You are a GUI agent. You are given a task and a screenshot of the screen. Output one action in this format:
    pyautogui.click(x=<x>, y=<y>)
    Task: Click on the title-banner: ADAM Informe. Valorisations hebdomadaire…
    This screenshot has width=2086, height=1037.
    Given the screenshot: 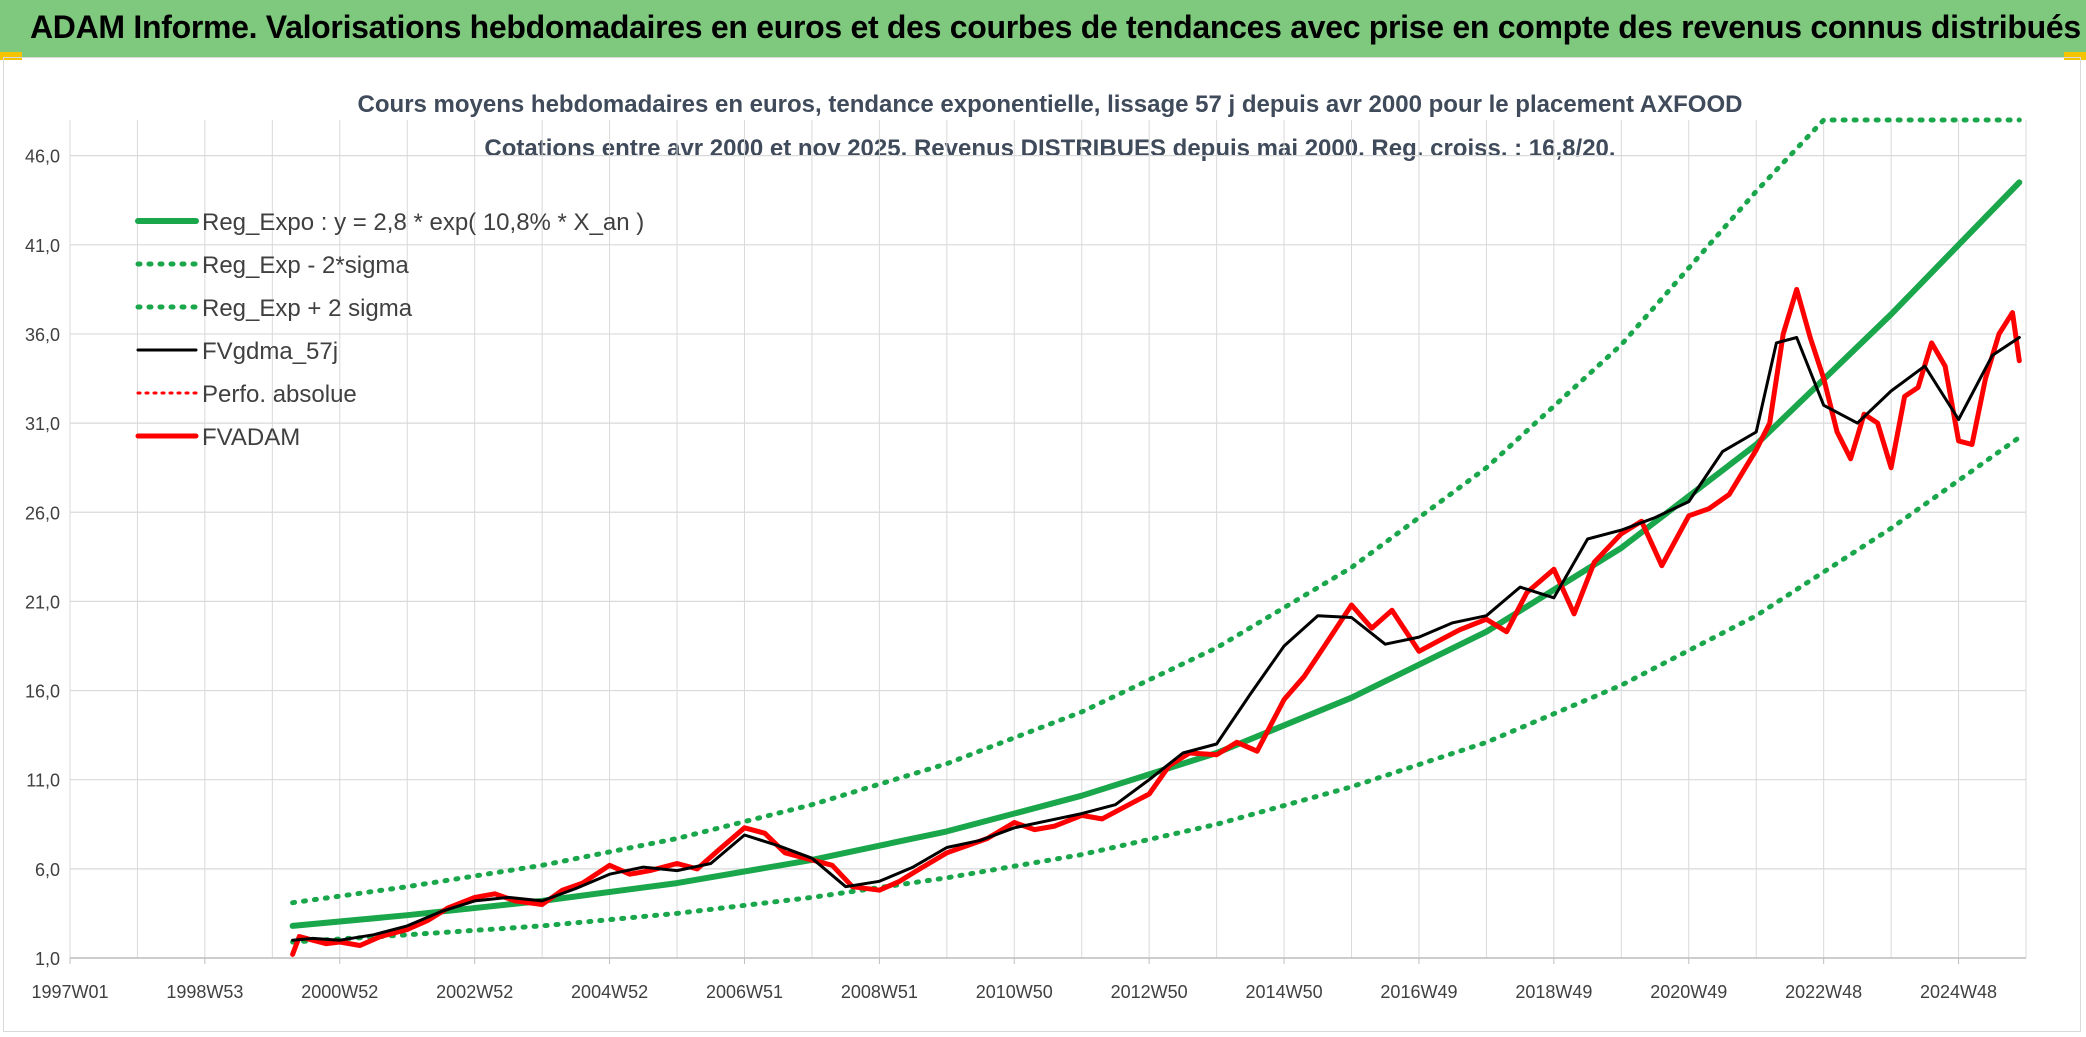 What is the action you would take?
    pyautogui.click(x=1043, y=28)
    